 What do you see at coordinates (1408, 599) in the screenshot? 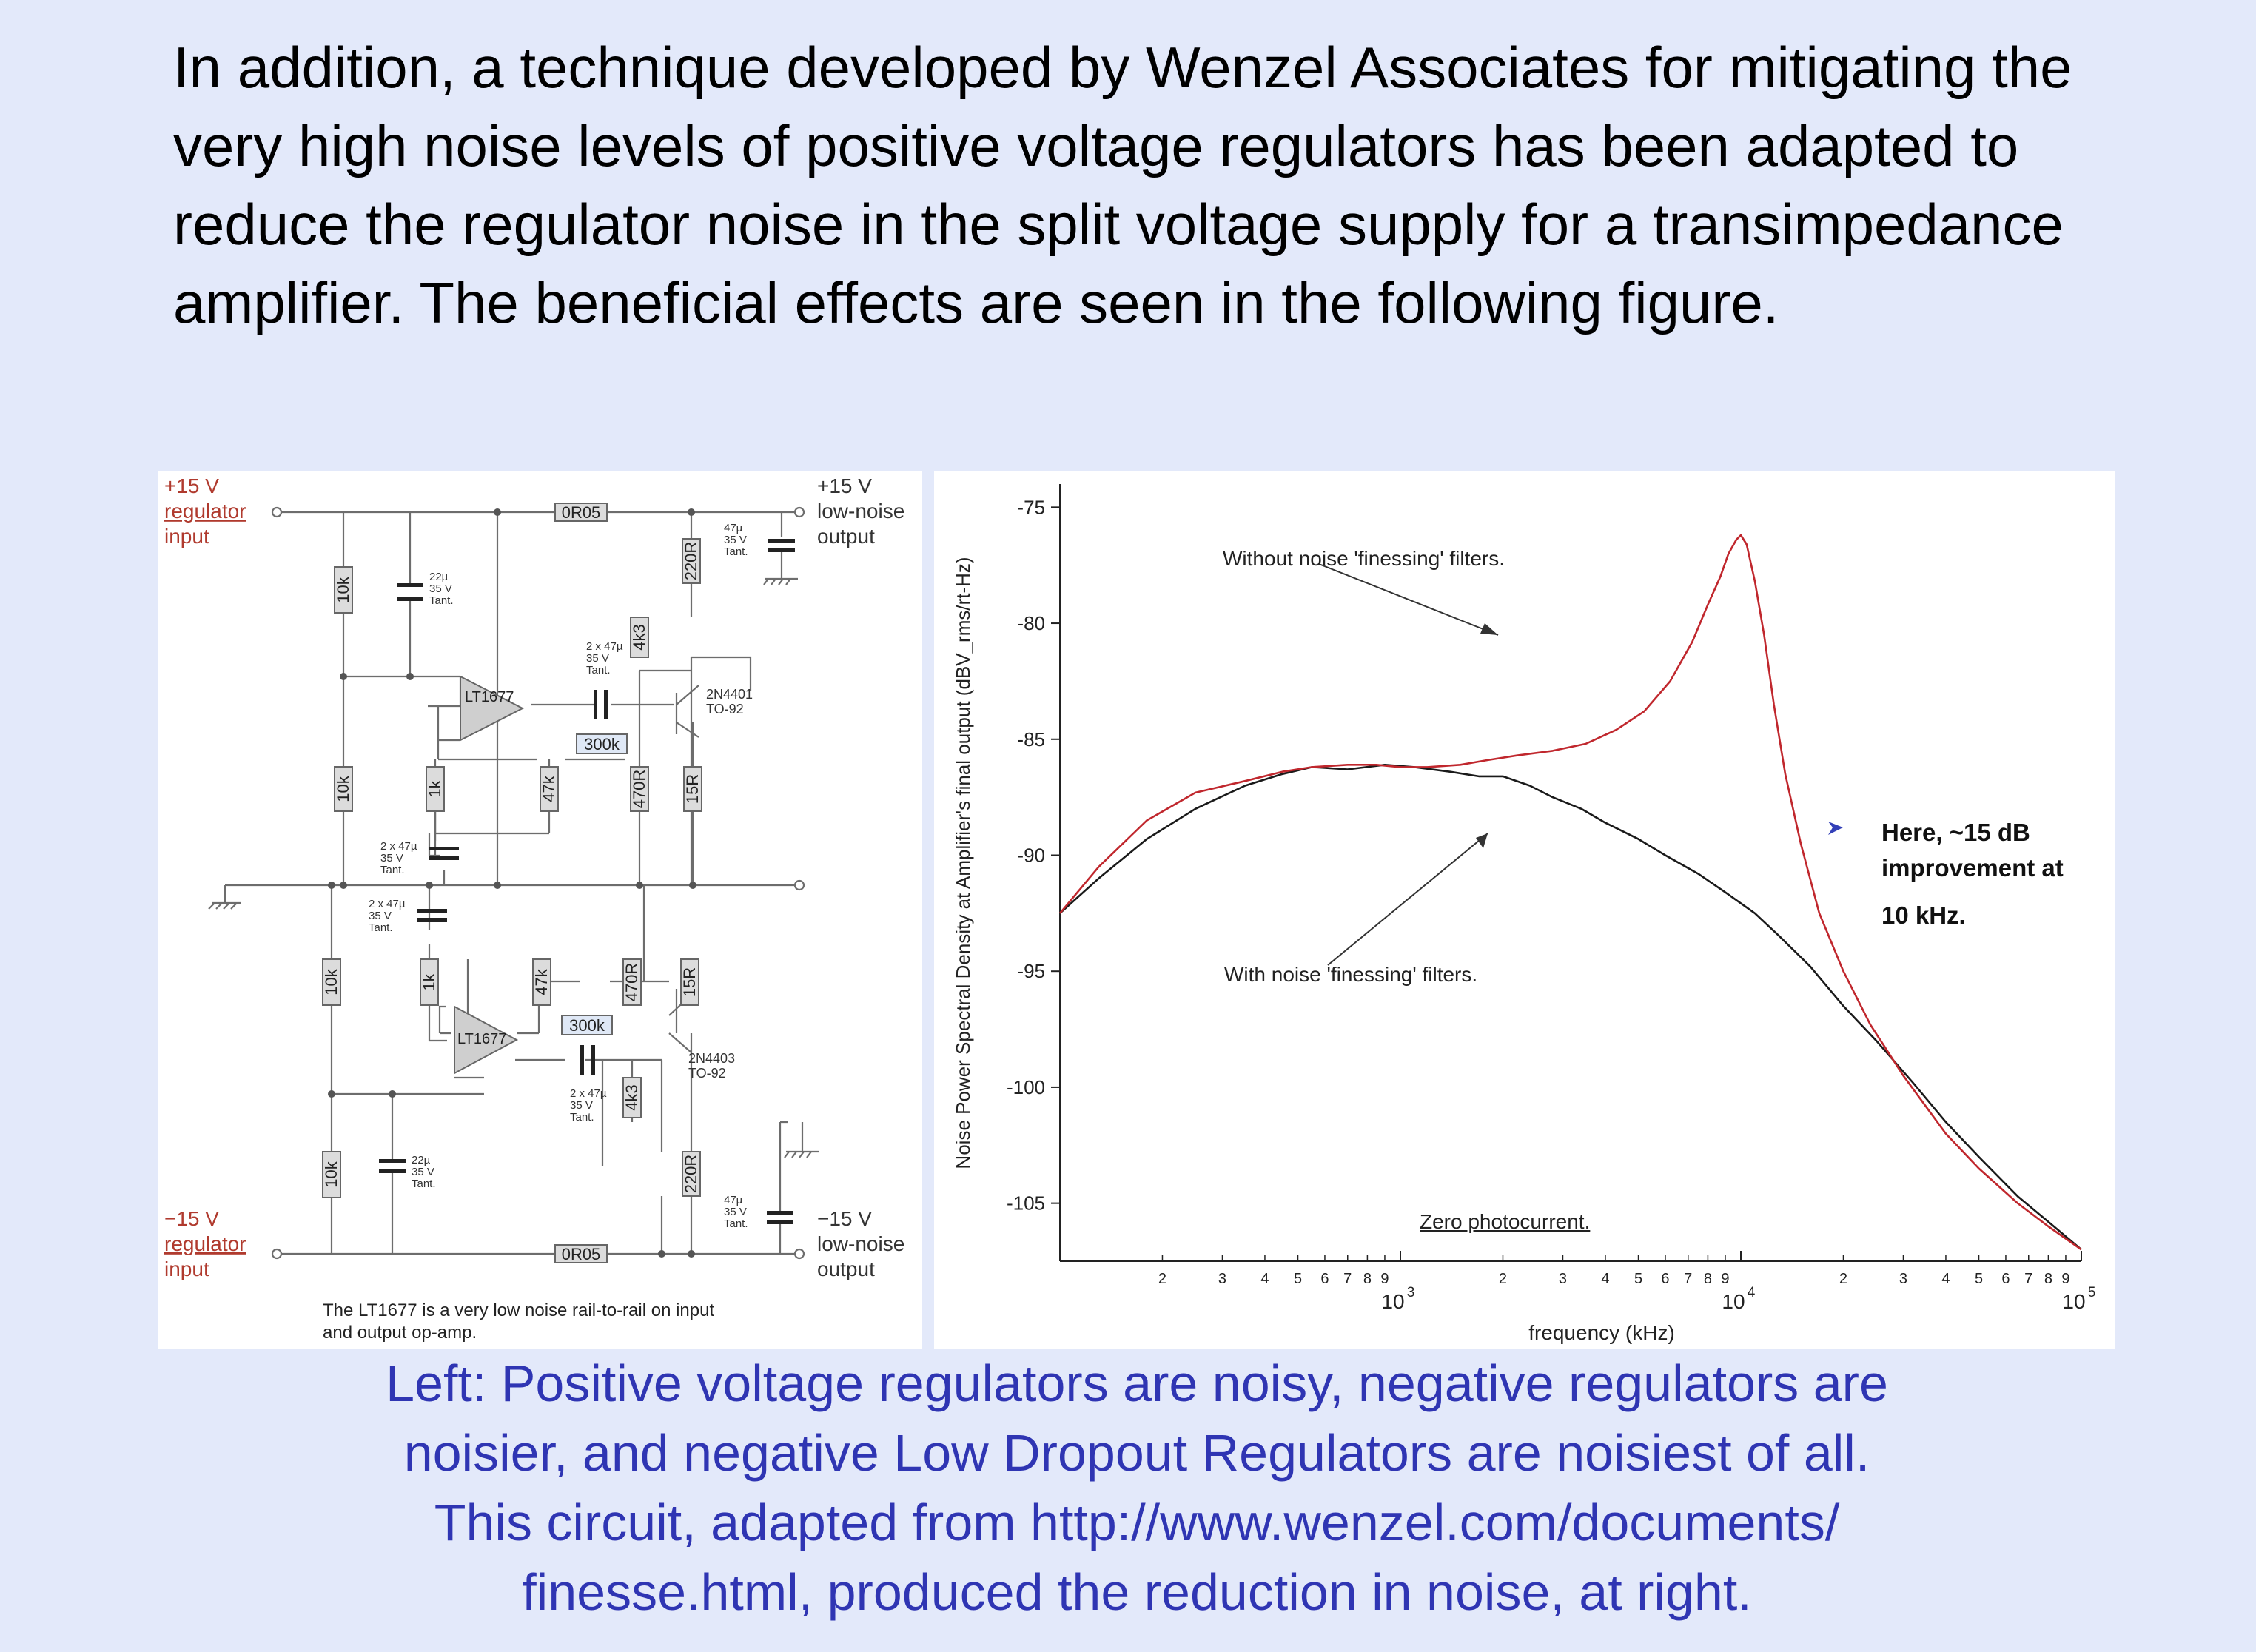
I see `annotation-arrow-without` at bounding box center [1408, 599].